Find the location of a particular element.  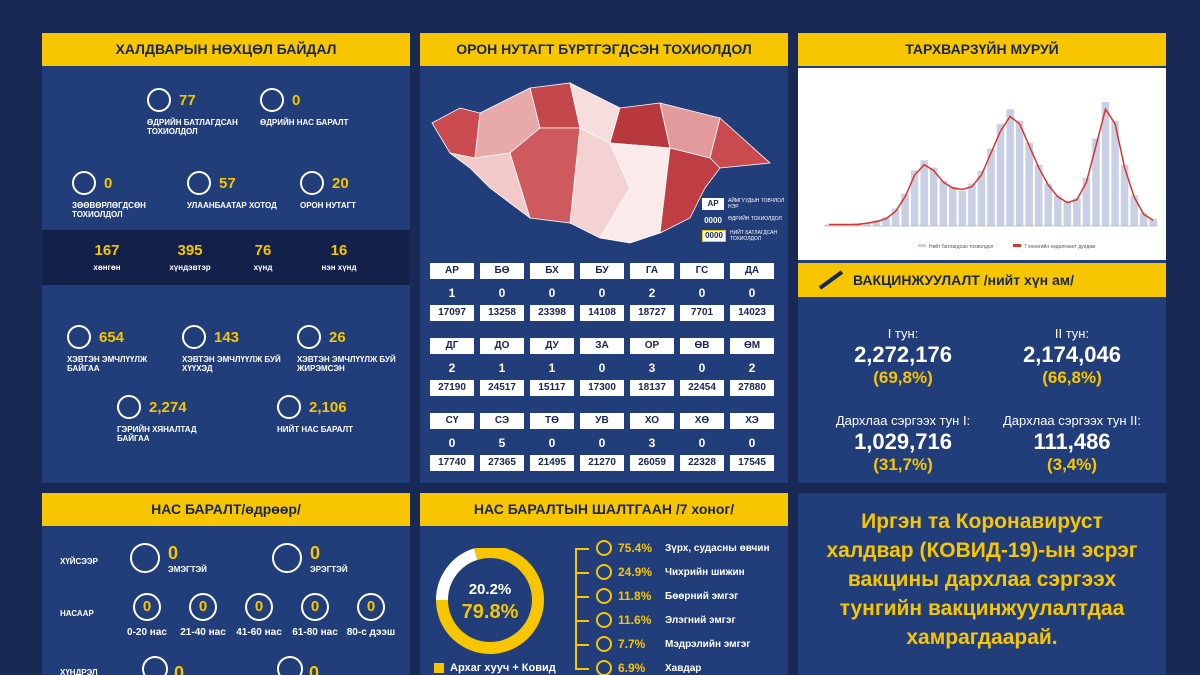

row-label: ХҮЙСЭЭР is located at coordinates (79, 561).